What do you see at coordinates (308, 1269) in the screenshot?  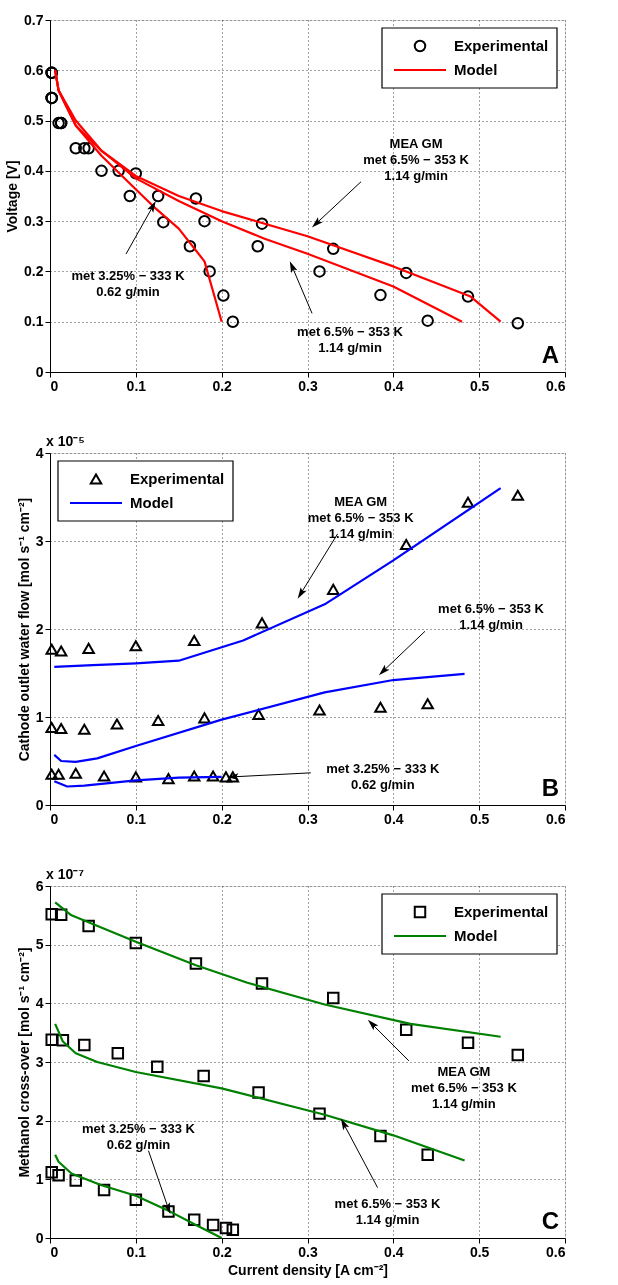 I see `x-axis-title: Current density [A cm⁻²]` at bounding box center [308, 1269].